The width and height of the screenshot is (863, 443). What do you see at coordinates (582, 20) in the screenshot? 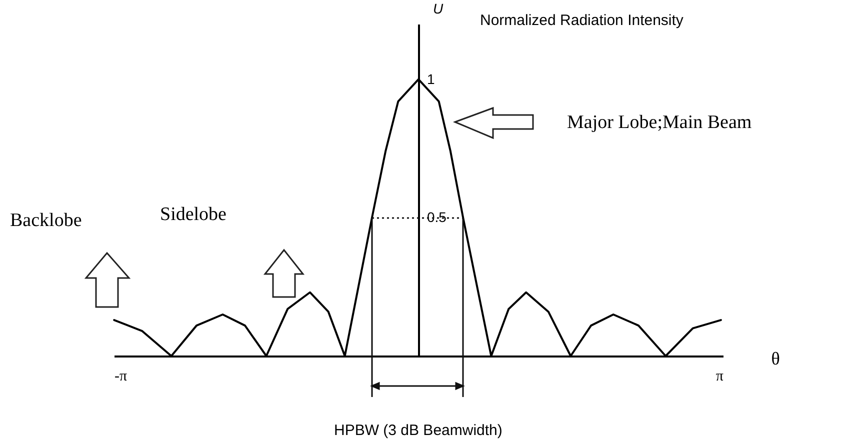
I see `annotation: Normalized Radiation Intensity` at bounding box center [582, 20].